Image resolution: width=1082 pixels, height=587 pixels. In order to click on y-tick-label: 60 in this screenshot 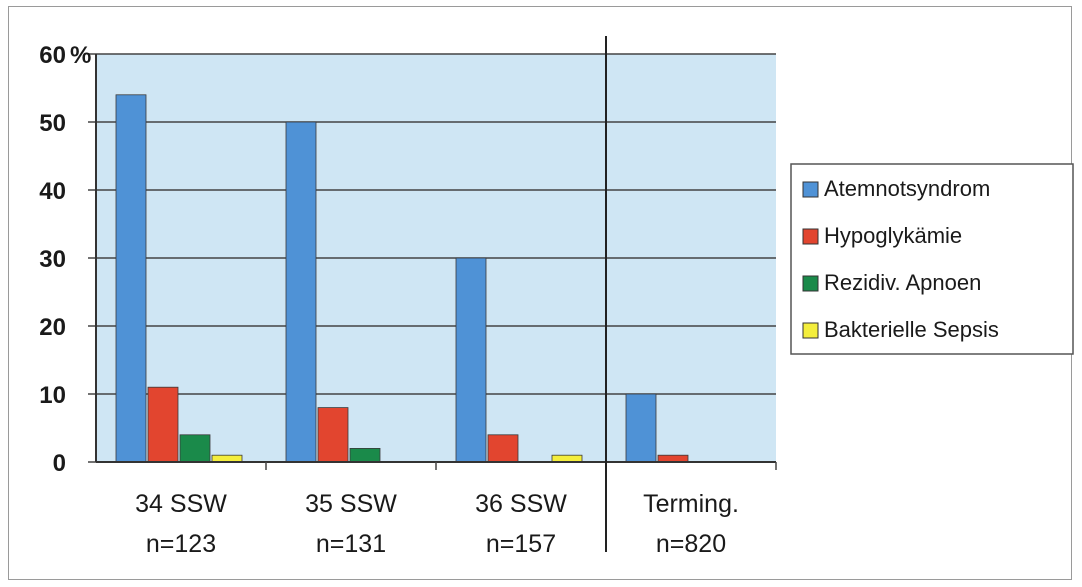, I will do `click(52, 55)`.